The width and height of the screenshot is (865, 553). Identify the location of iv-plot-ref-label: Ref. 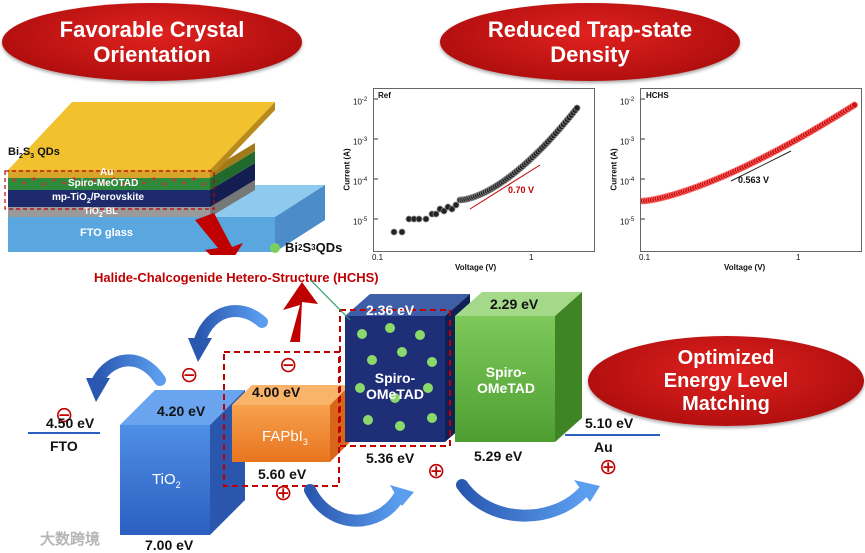
(384, 95).